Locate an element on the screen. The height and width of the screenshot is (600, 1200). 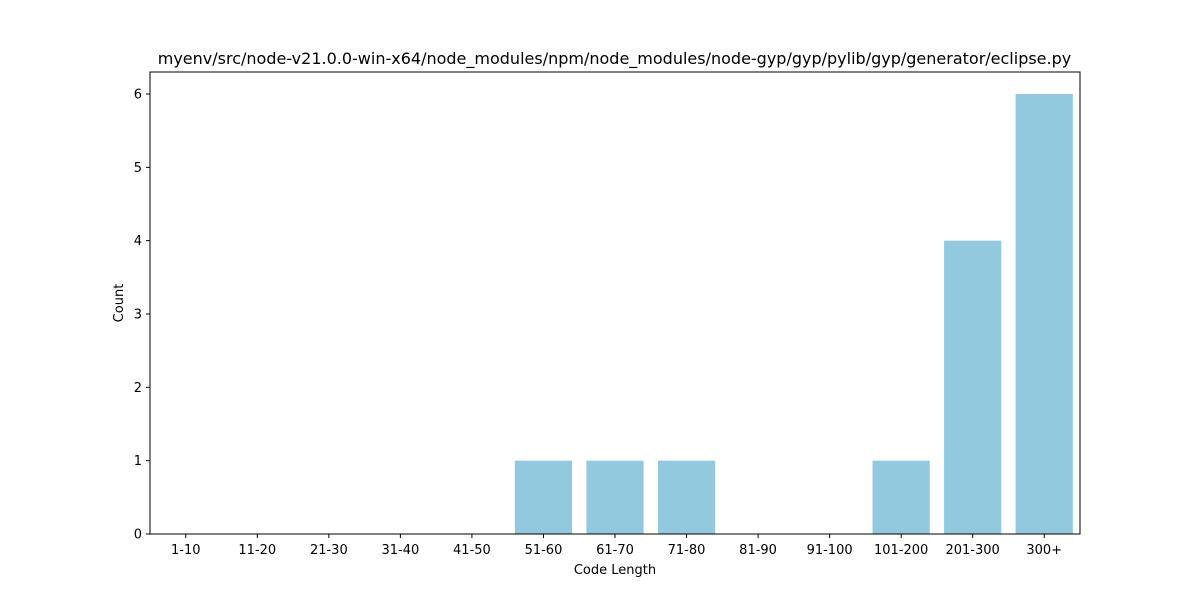
y-tick-label: 6 is located at coordinates (138, 95).